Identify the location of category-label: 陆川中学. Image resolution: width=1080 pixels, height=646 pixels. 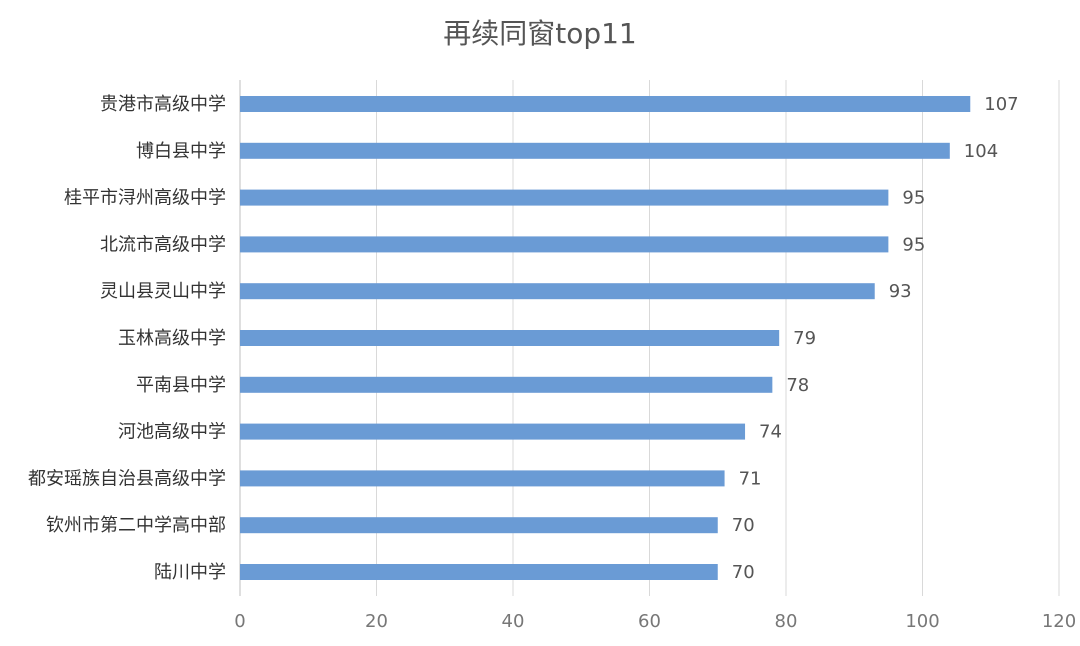
(190, 572).